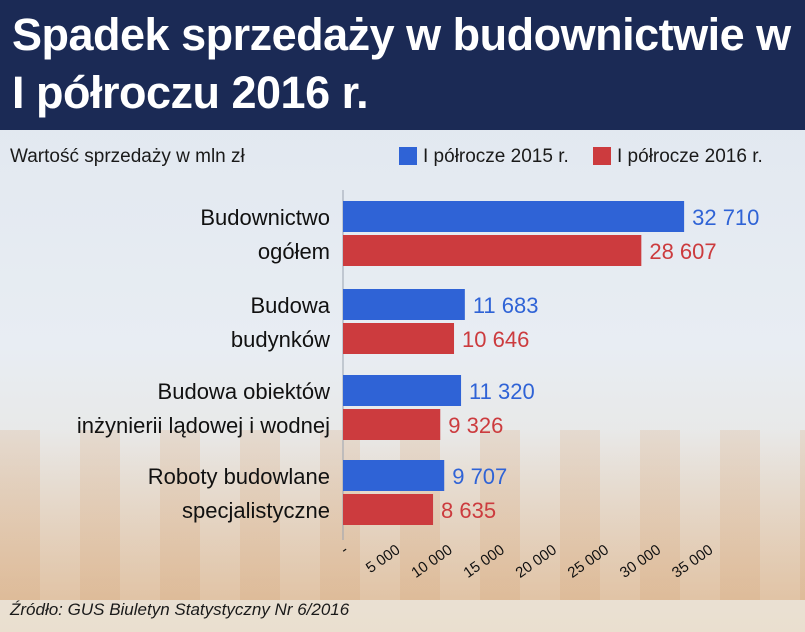 The image size is (805, 632). I want to click on category-label: ogółem, so click(294, 251).